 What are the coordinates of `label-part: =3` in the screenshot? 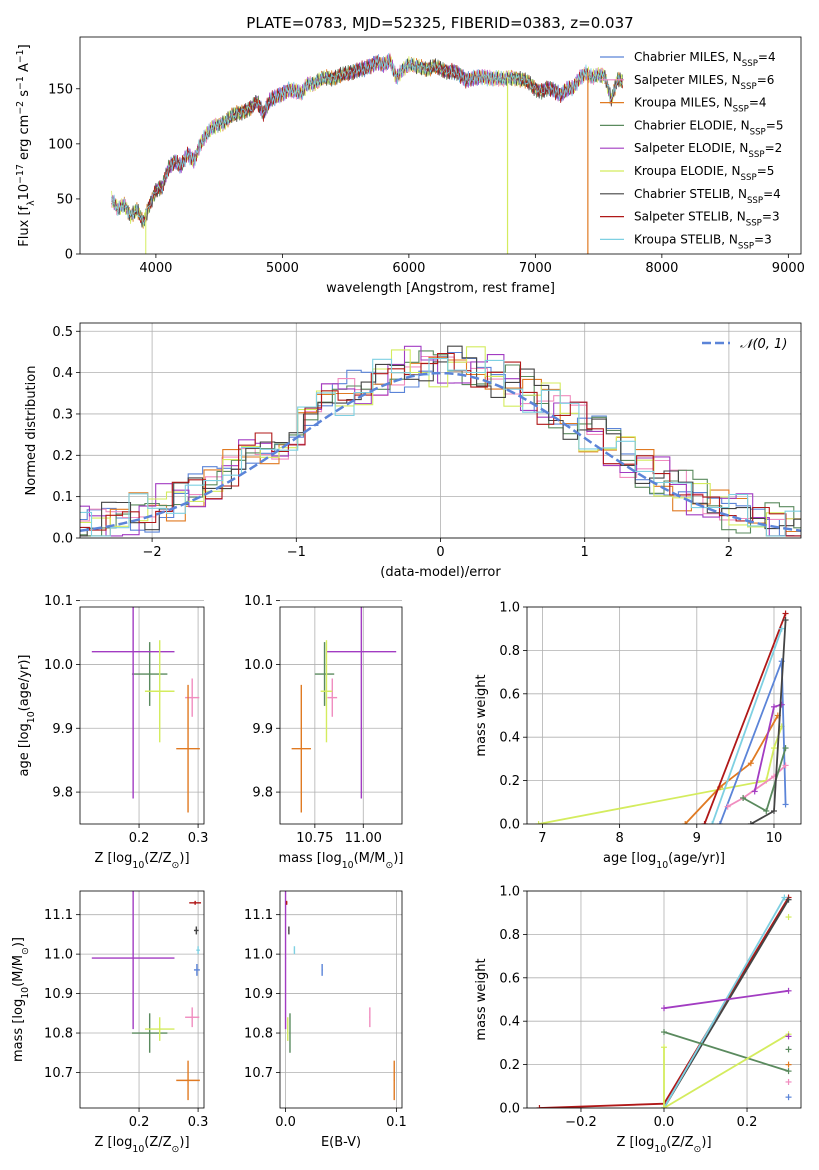 It's located at (771, 217).